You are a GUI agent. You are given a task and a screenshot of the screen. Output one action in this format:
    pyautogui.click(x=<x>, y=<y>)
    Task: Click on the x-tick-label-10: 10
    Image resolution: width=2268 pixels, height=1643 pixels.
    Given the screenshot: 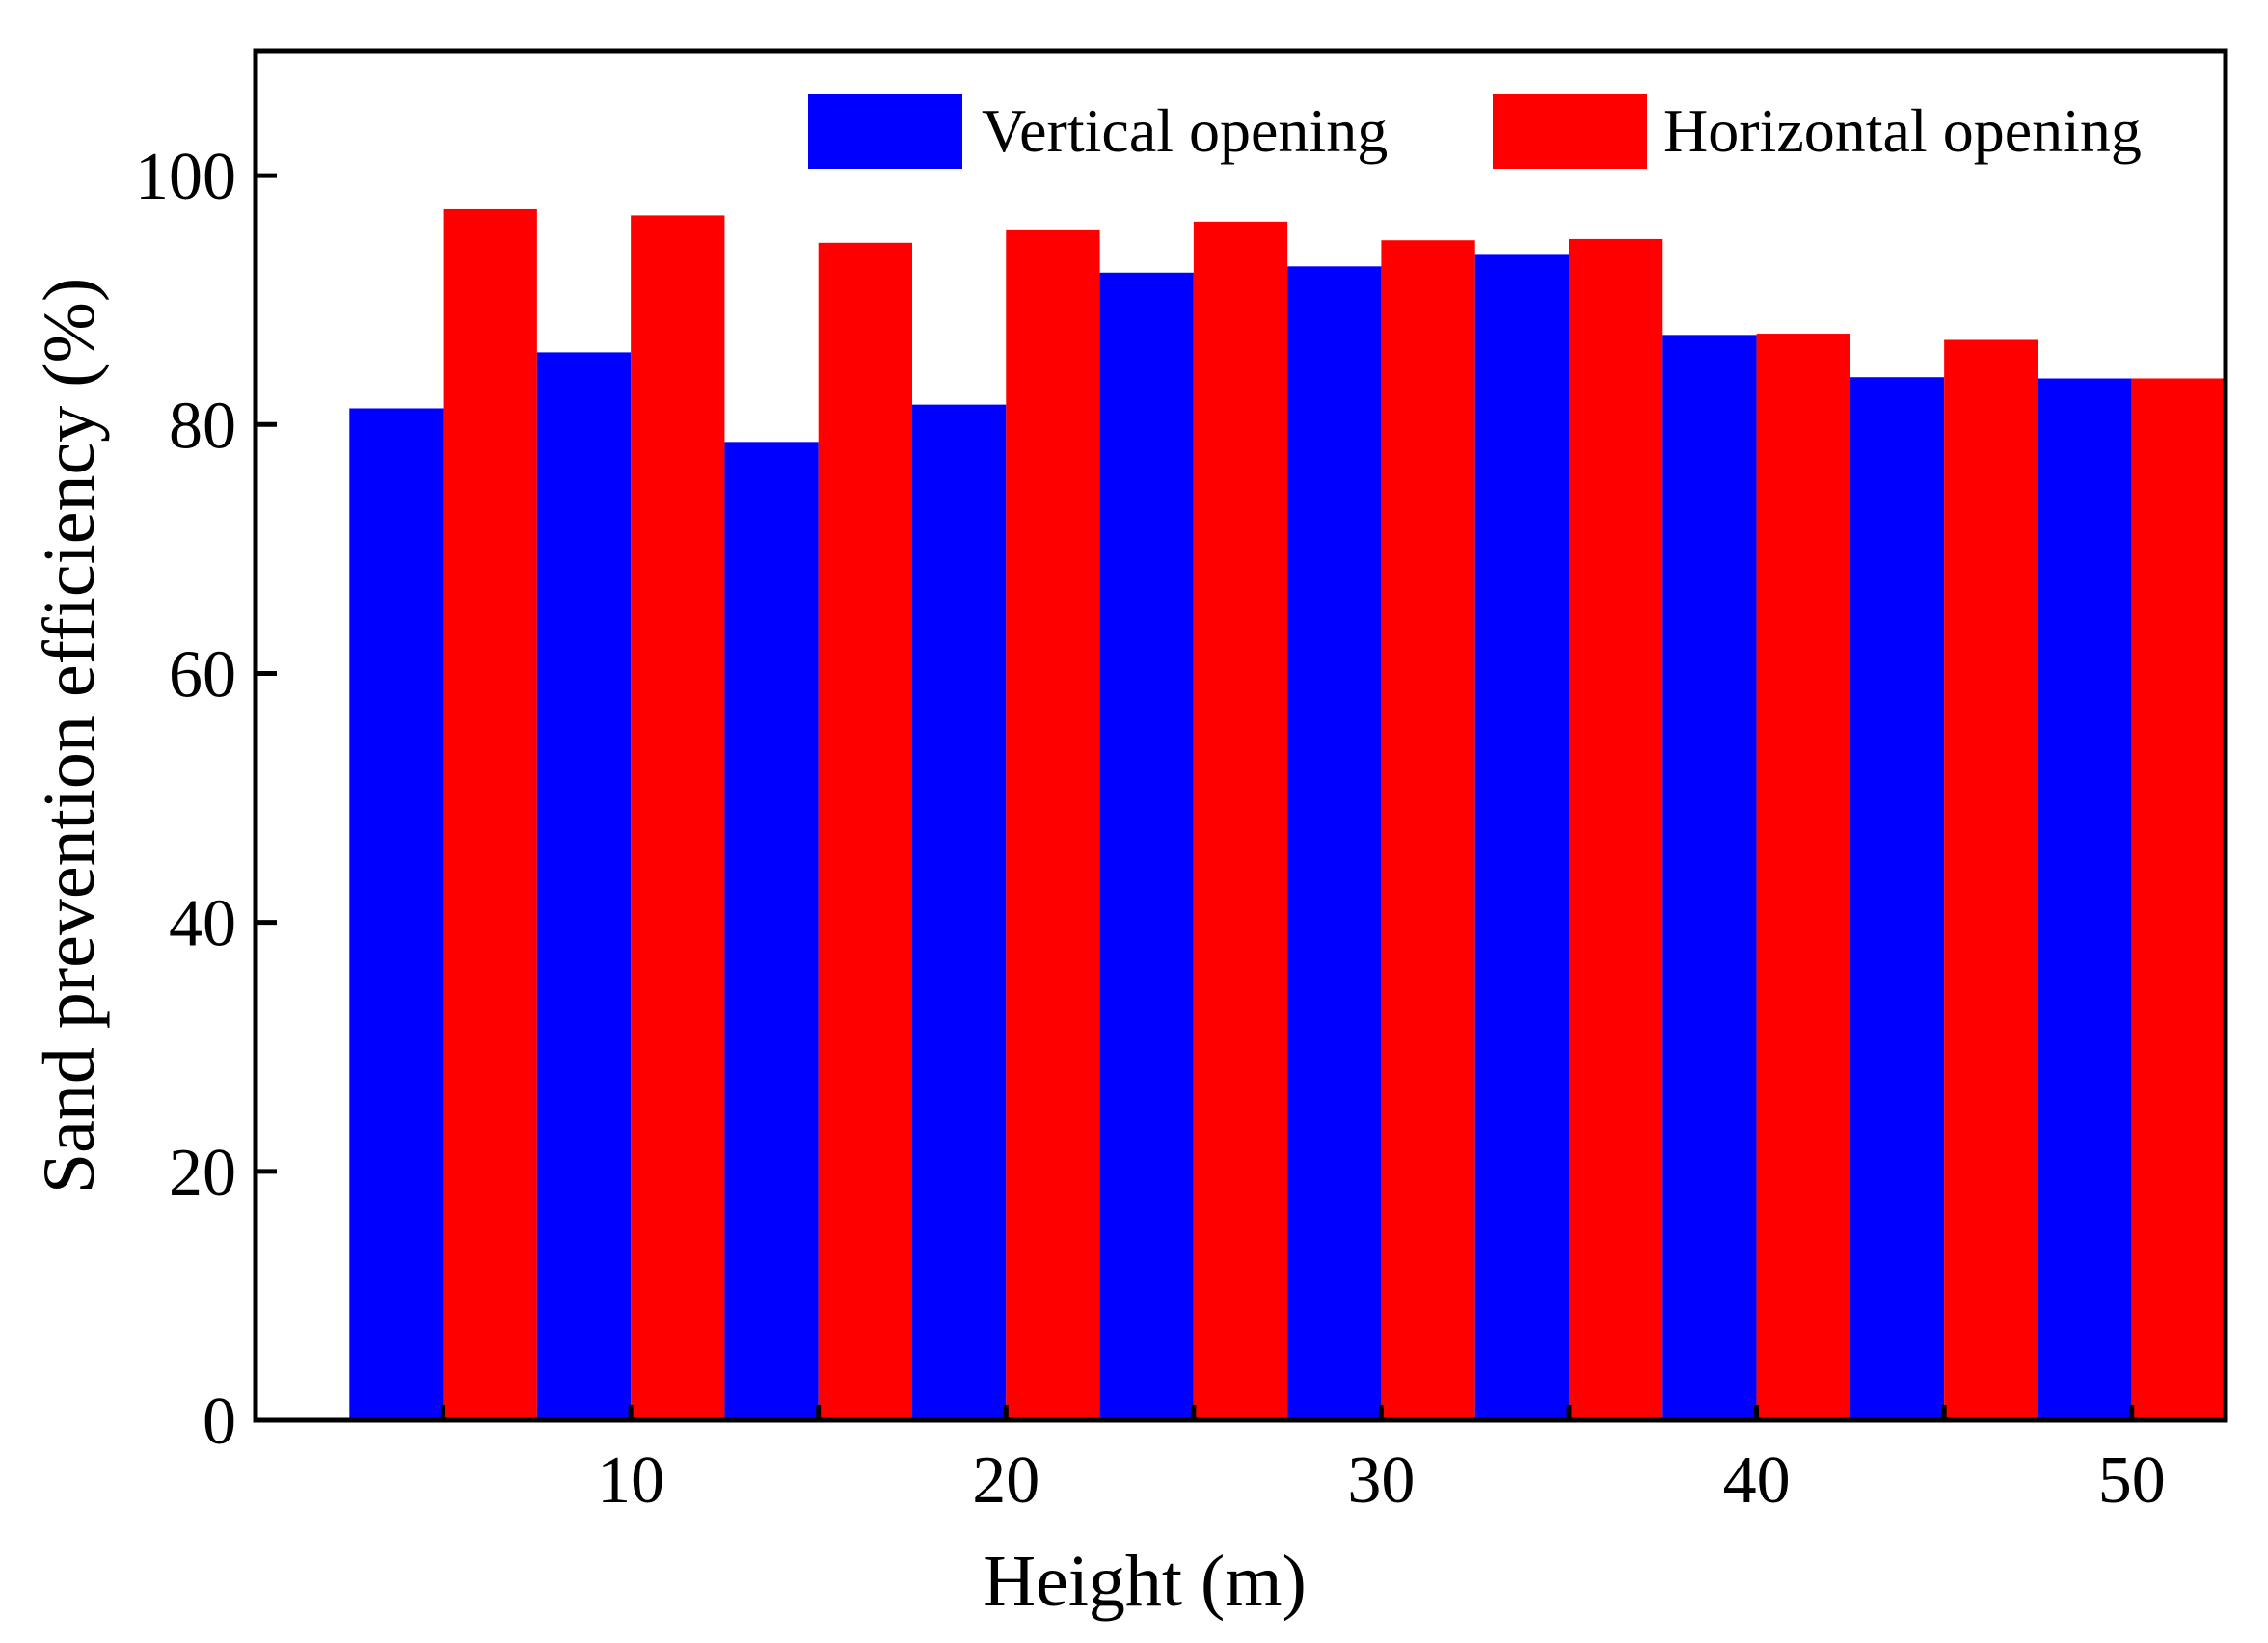 What is the action you would take?
    pyautogui.click(x=630, y=1480)
    